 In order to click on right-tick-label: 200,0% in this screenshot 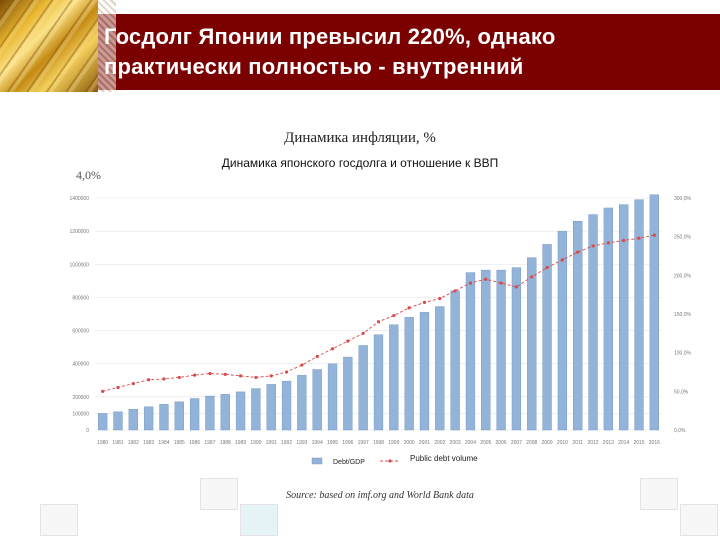, I will do `click(683, 276)`.